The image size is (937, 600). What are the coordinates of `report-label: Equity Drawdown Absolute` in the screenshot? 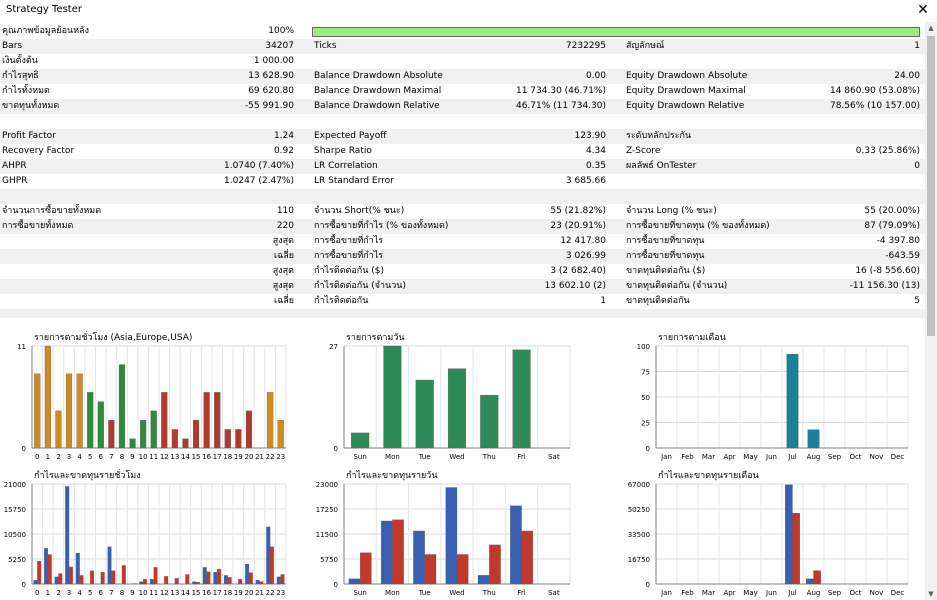 It's located at (687, 76).